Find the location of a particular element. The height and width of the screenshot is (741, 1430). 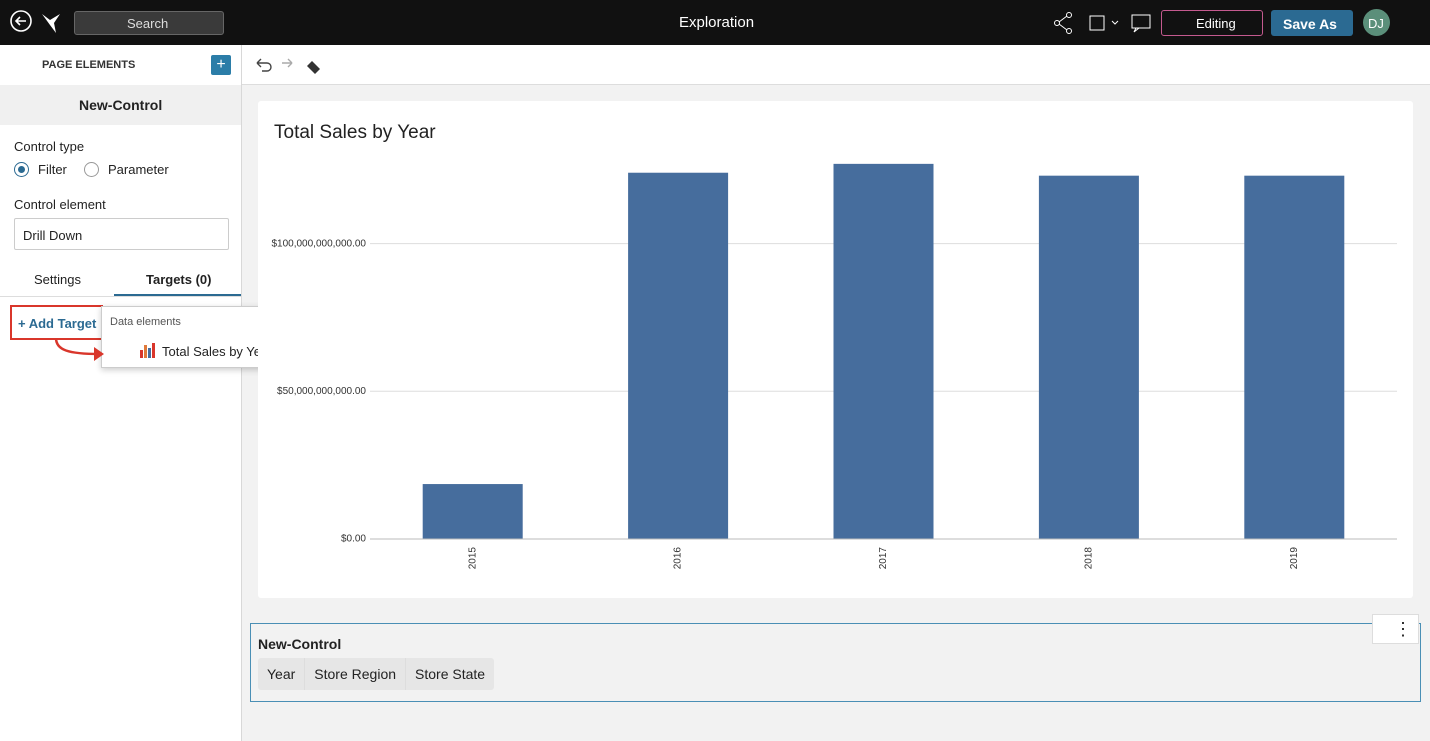

add-element-button: + is located at coordinates (221, 65).